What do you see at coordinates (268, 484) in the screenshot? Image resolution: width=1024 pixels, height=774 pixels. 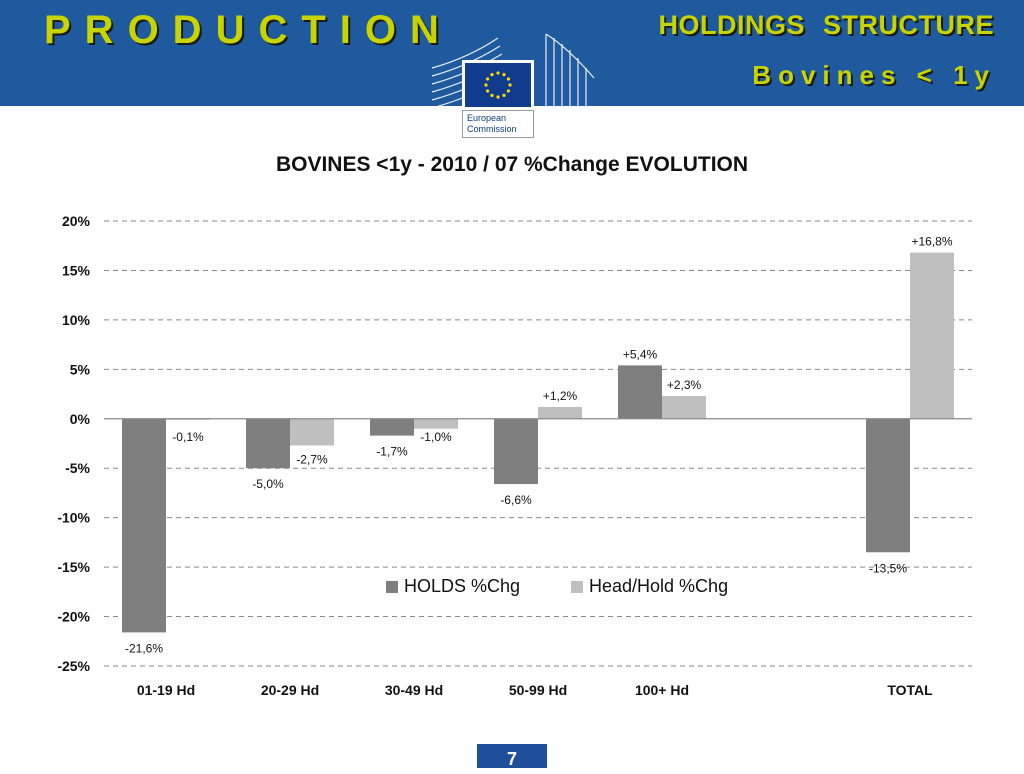 I see `data-label: -5,0%` at bounding box center [268, 484].